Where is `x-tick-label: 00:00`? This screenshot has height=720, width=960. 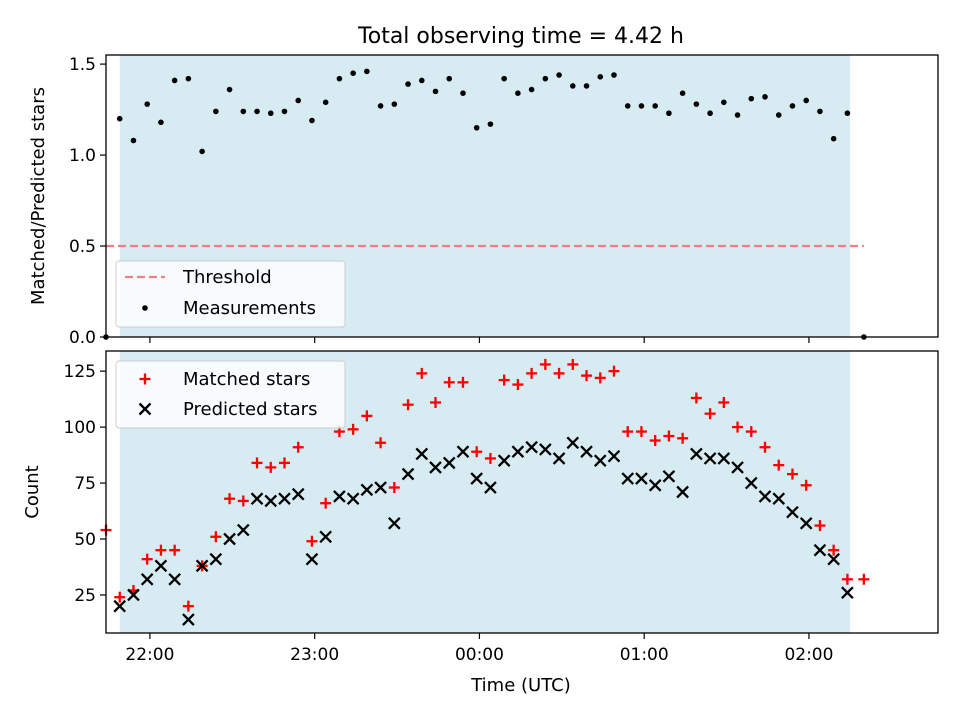
x-tick-label: 00:00 is located at coordinates (479, 655).